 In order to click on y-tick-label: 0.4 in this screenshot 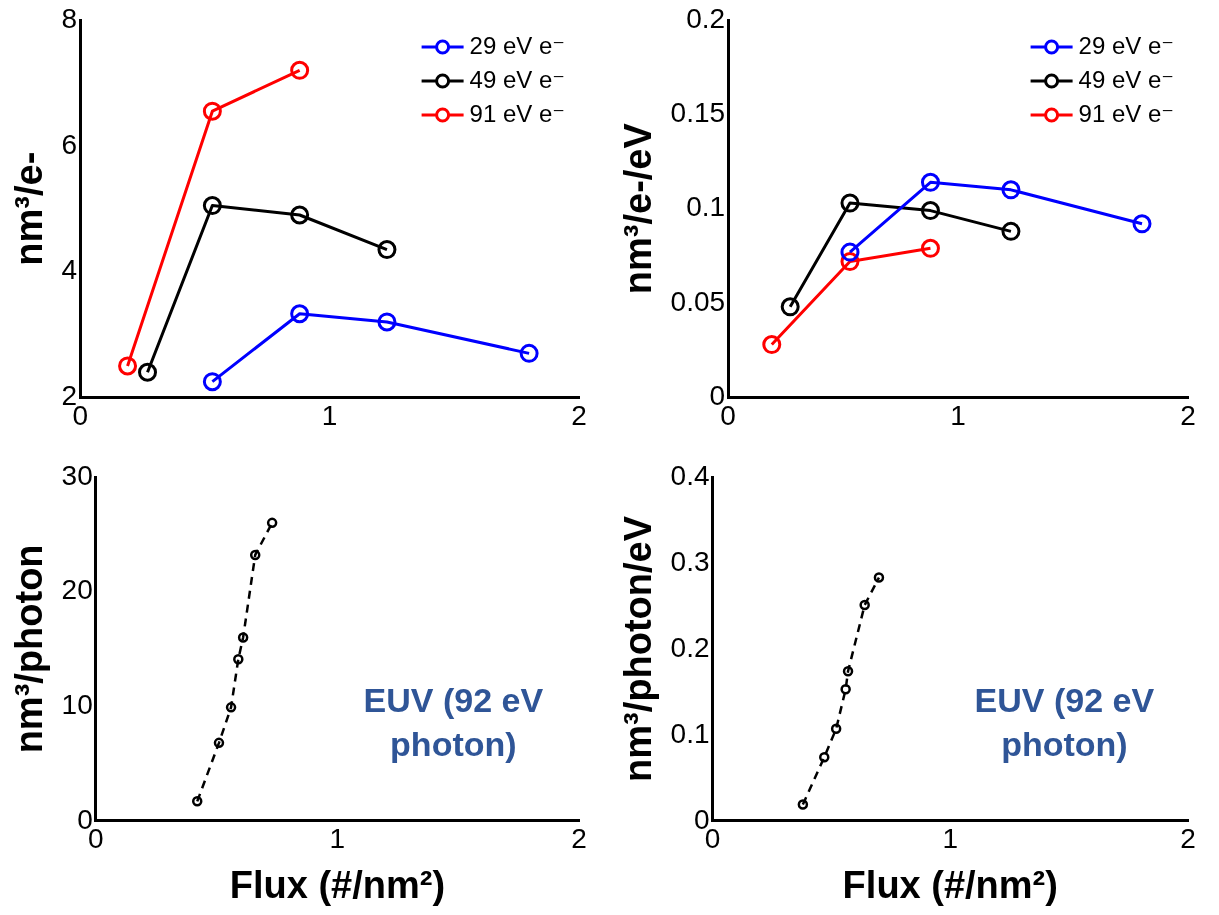, I will do `click(690, 475)`.